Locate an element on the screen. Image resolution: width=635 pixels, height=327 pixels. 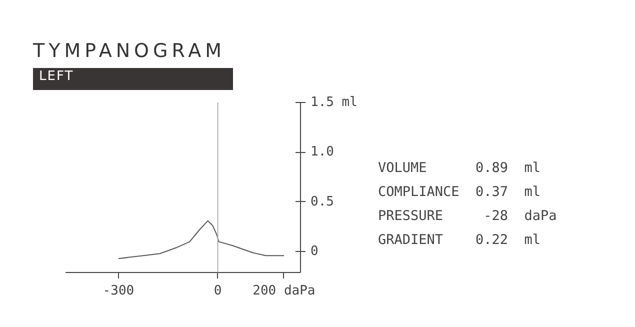
y-tick-label: 0.5 is located at coordinates (322, 202).